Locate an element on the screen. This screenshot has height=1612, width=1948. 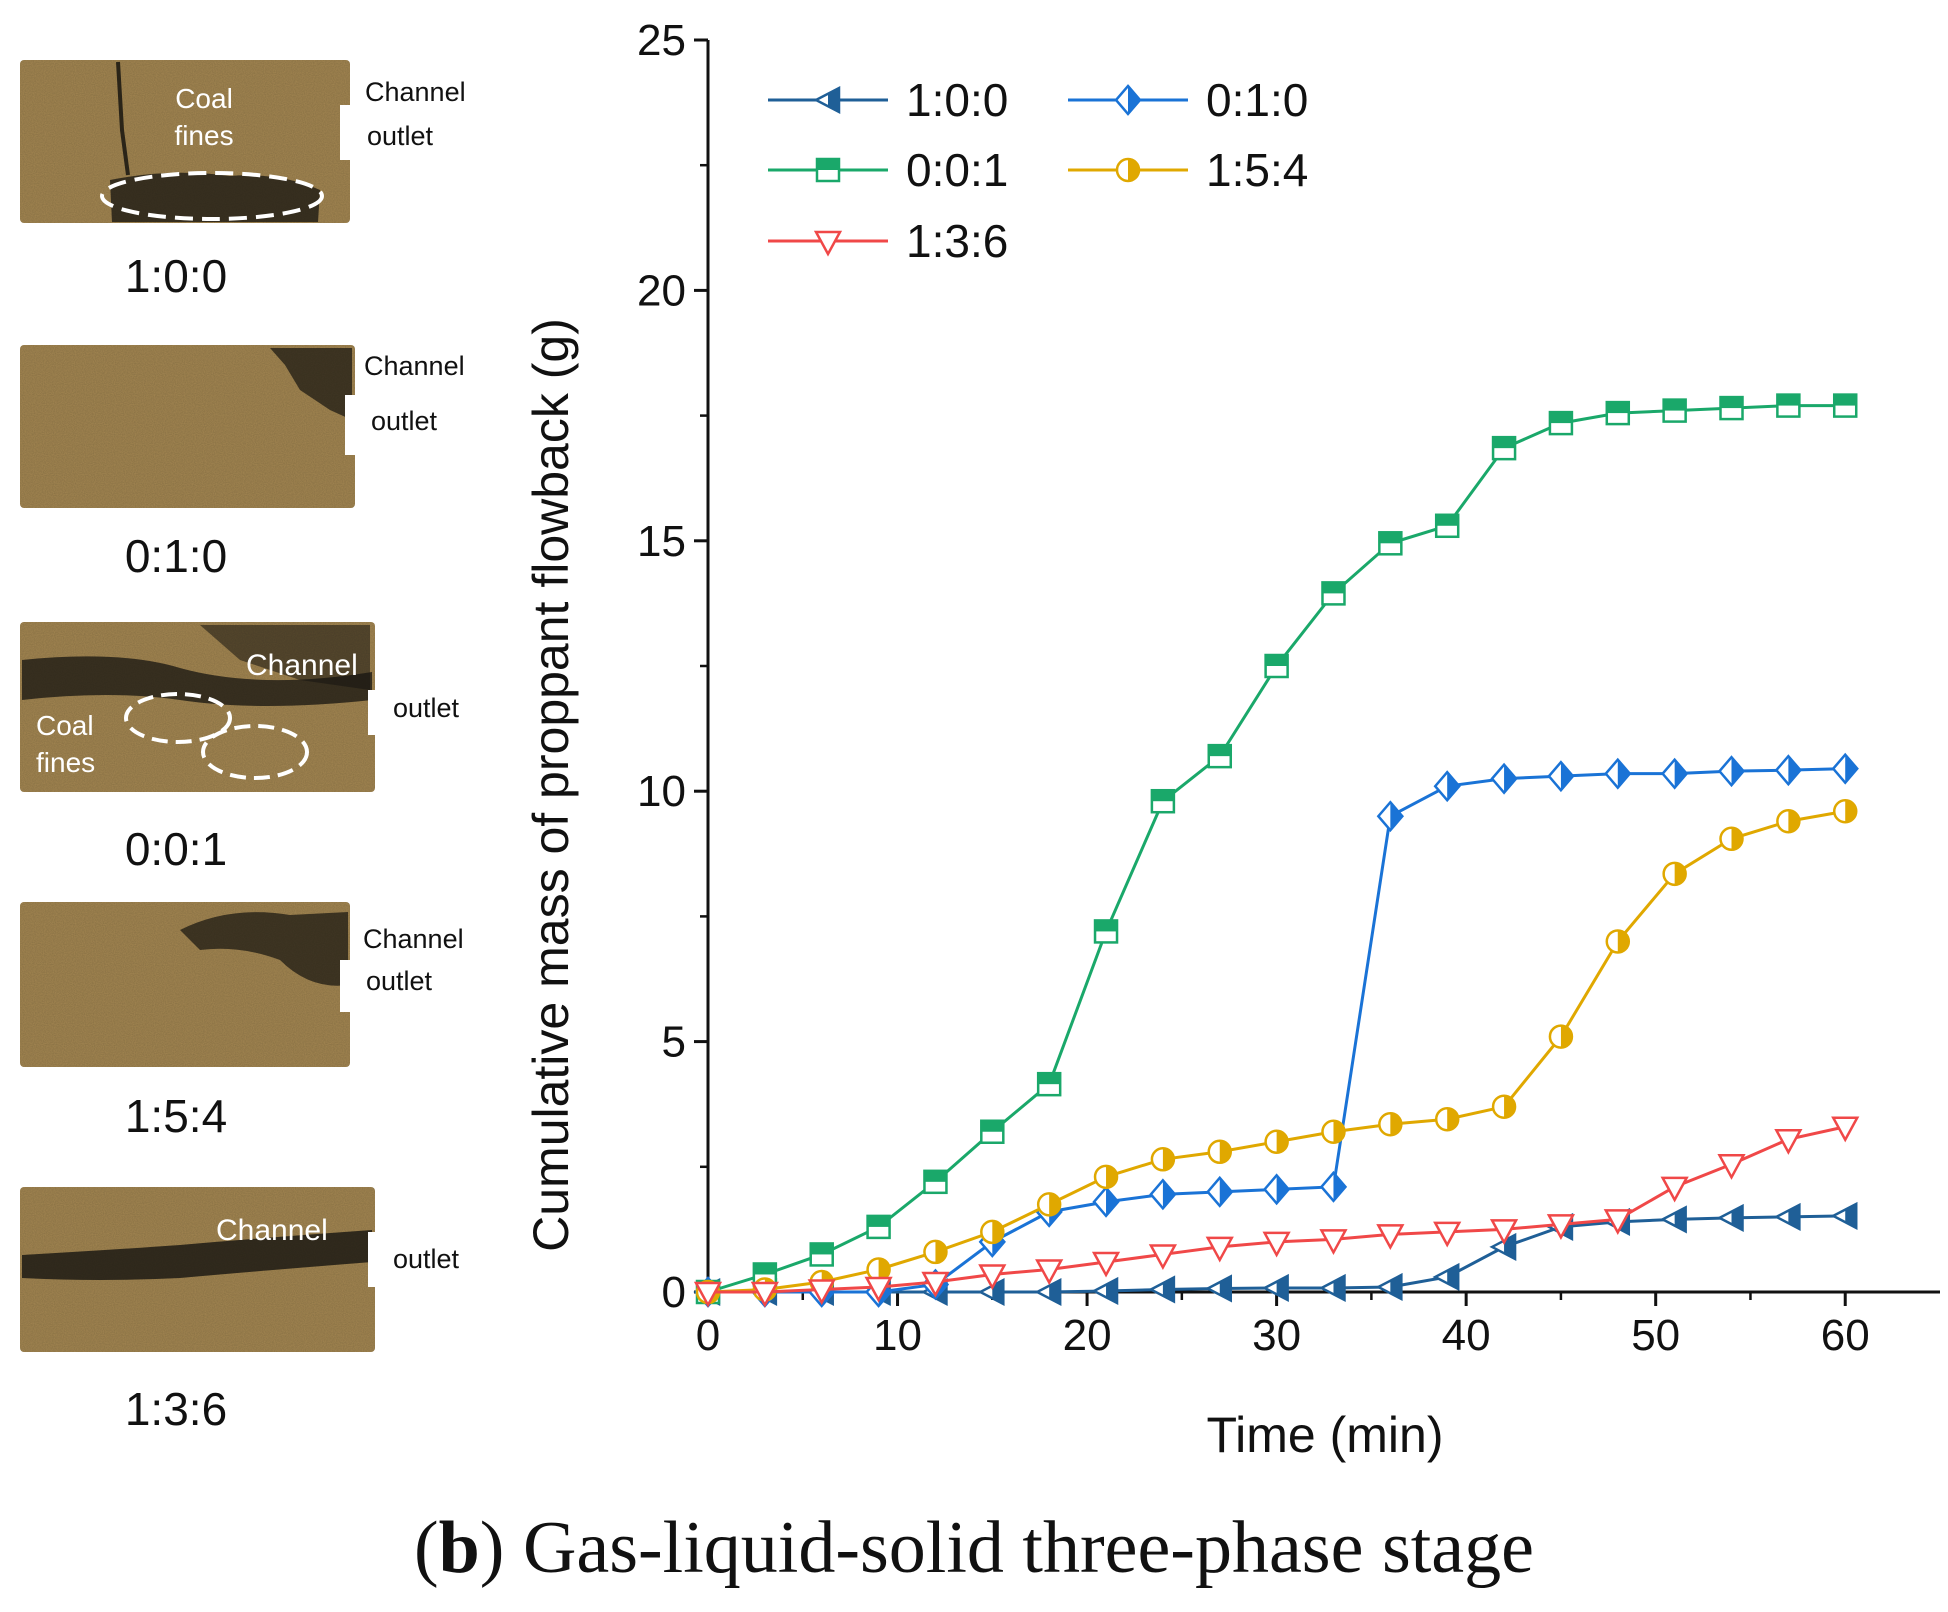
label-channel: Channel is located at coordinates (415, 92).